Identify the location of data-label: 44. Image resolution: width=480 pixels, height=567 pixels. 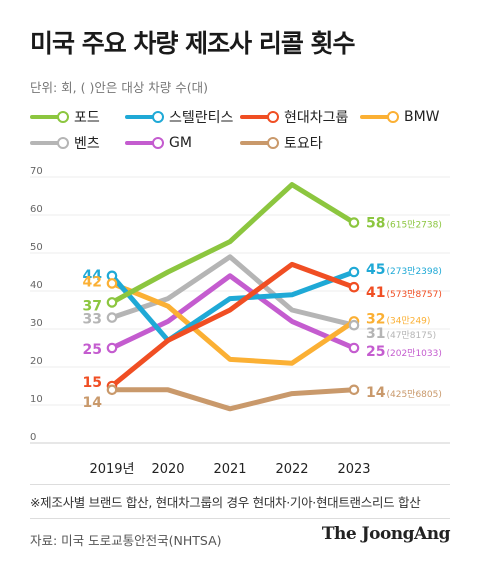
(93, 276).